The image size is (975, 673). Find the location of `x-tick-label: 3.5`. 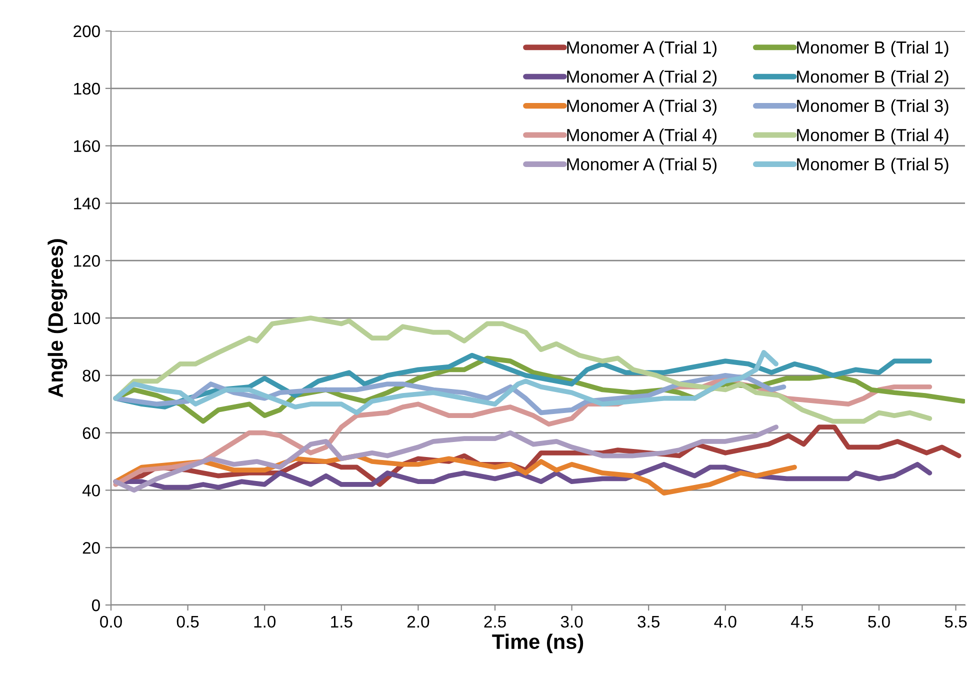

x-tick-label: 3.5 is located at coordinates (649, 622).